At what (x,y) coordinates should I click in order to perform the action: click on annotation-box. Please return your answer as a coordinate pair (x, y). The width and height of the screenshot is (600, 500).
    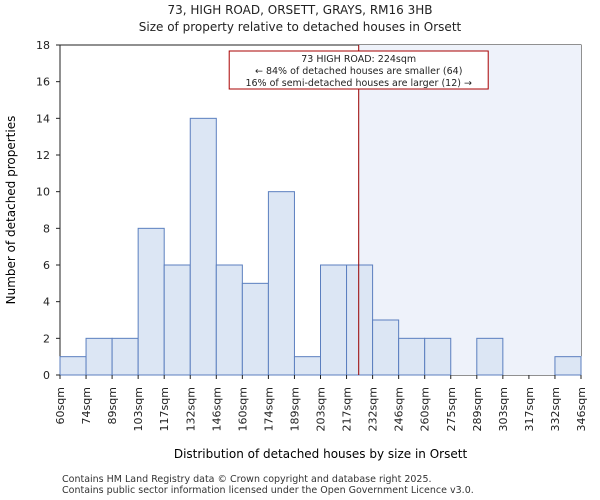
    Looking at the image, I should click on (358, 70).